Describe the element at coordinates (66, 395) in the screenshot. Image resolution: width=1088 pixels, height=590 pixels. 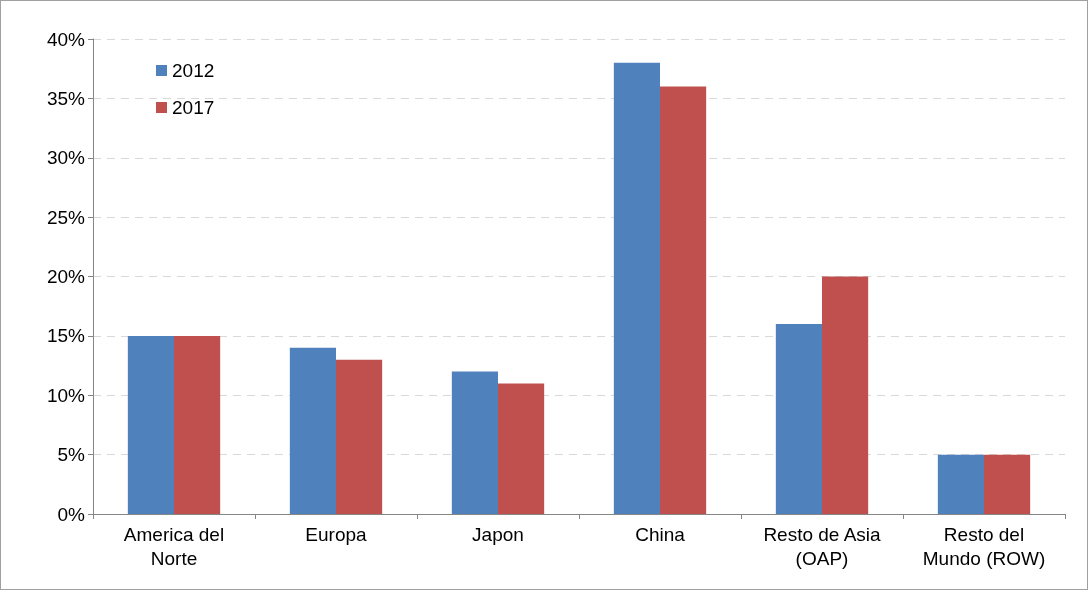
I see `y-tick-label: 10%` at that location.